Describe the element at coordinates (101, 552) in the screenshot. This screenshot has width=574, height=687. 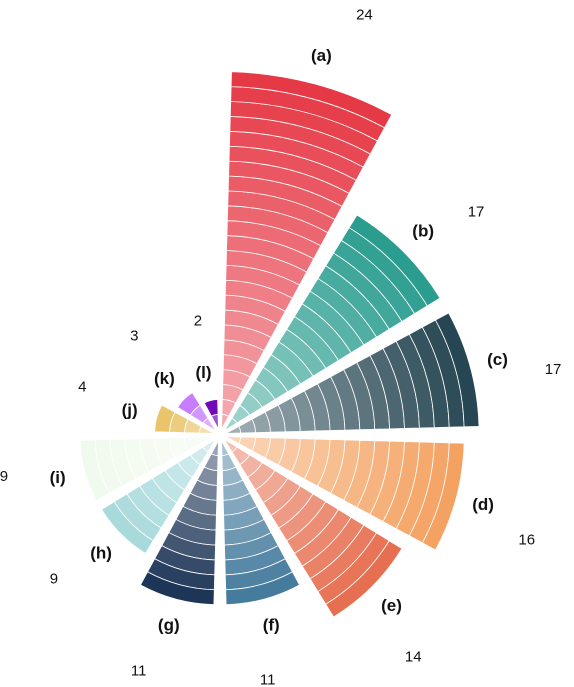
I see `category-label: (h)` at that location.